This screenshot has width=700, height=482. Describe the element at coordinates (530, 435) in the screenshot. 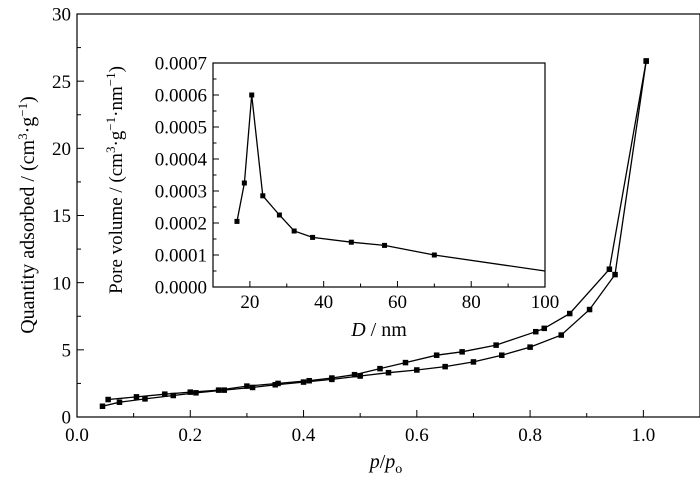

I see `main-x-tick-label: 0.8` at that location.